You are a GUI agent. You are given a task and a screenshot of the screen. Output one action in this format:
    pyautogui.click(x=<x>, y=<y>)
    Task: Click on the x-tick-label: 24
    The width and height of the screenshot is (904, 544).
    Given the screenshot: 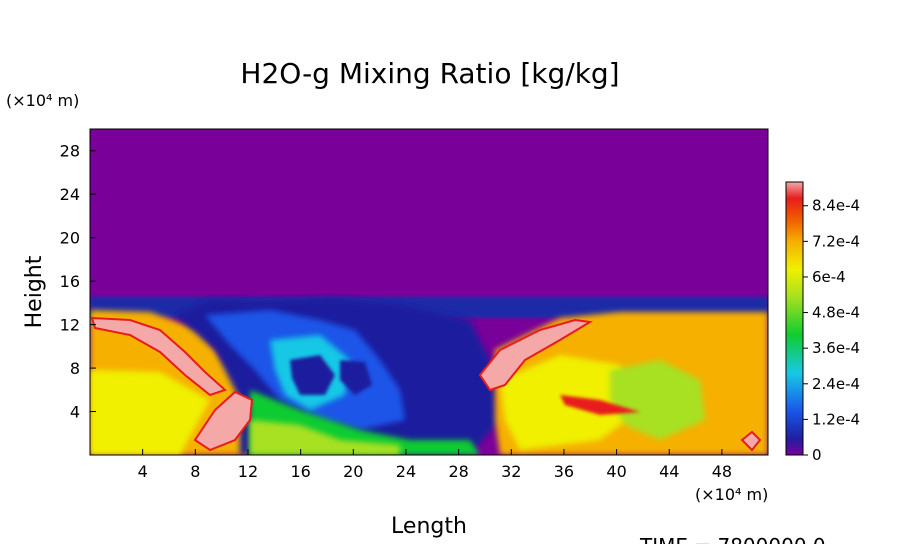 What is the action you would take?
    pyautogui.click(x=406, y=471)
    